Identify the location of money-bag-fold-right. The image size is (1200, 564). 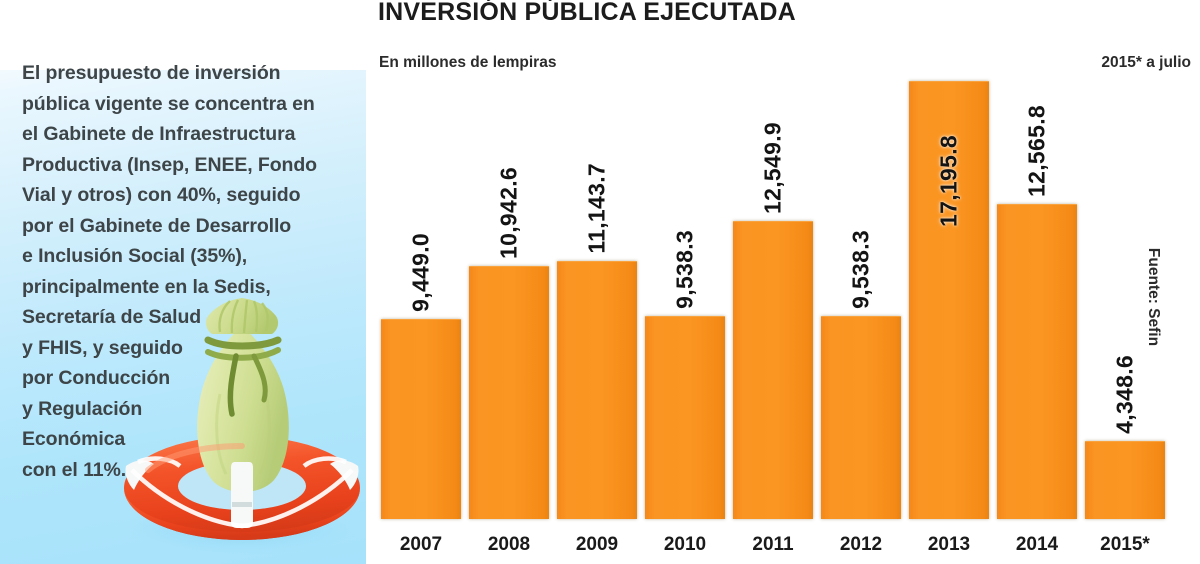
(264, 434).